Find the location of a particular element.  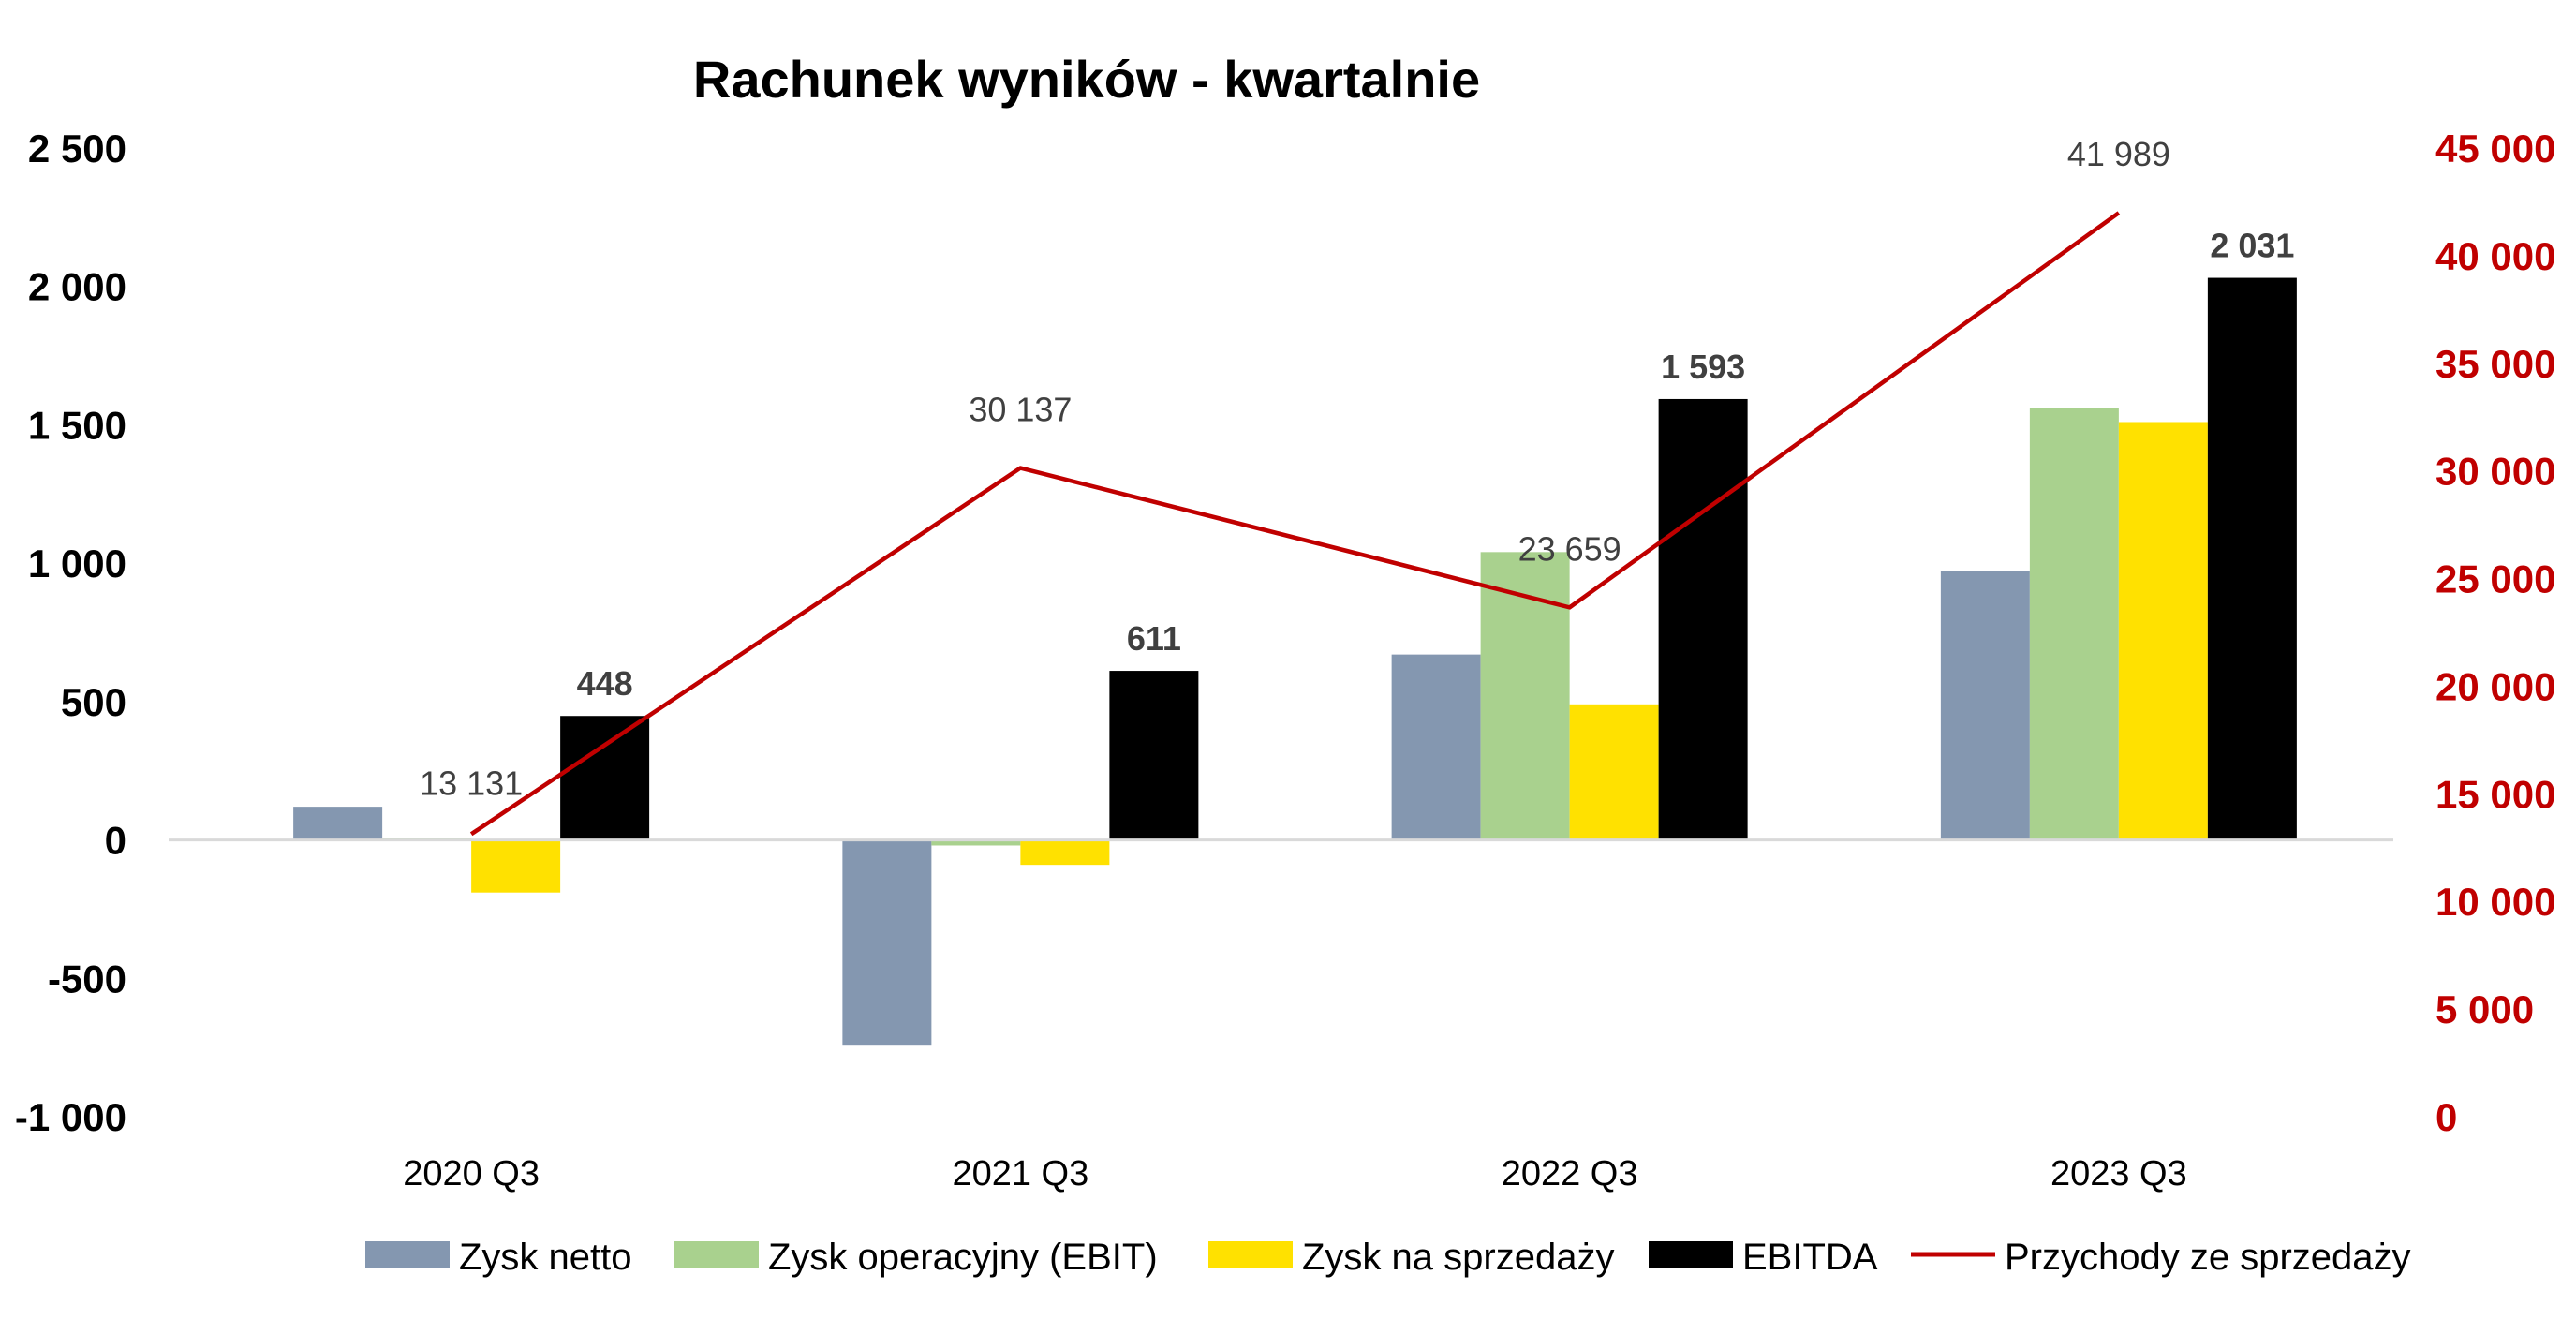

y-tick-right: 35 000 is located at coordinates (2495, 364).